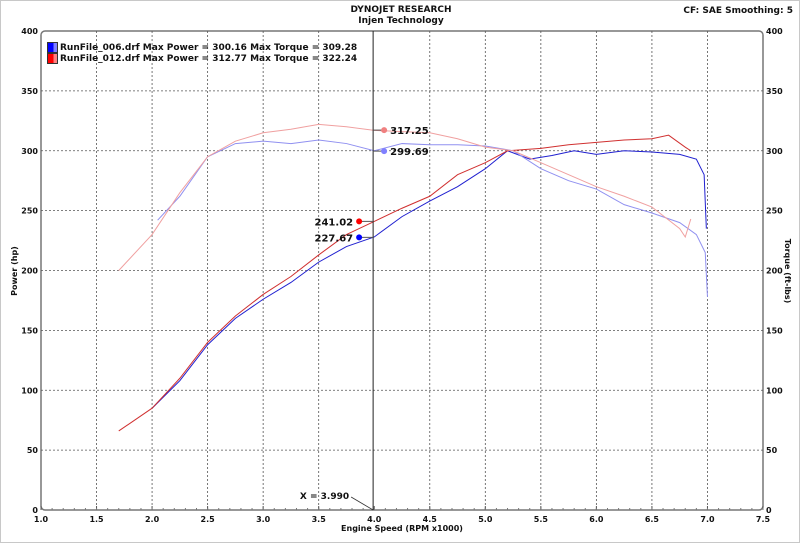  I want to click on x-tick-label: 2.5, so click(208, 519).